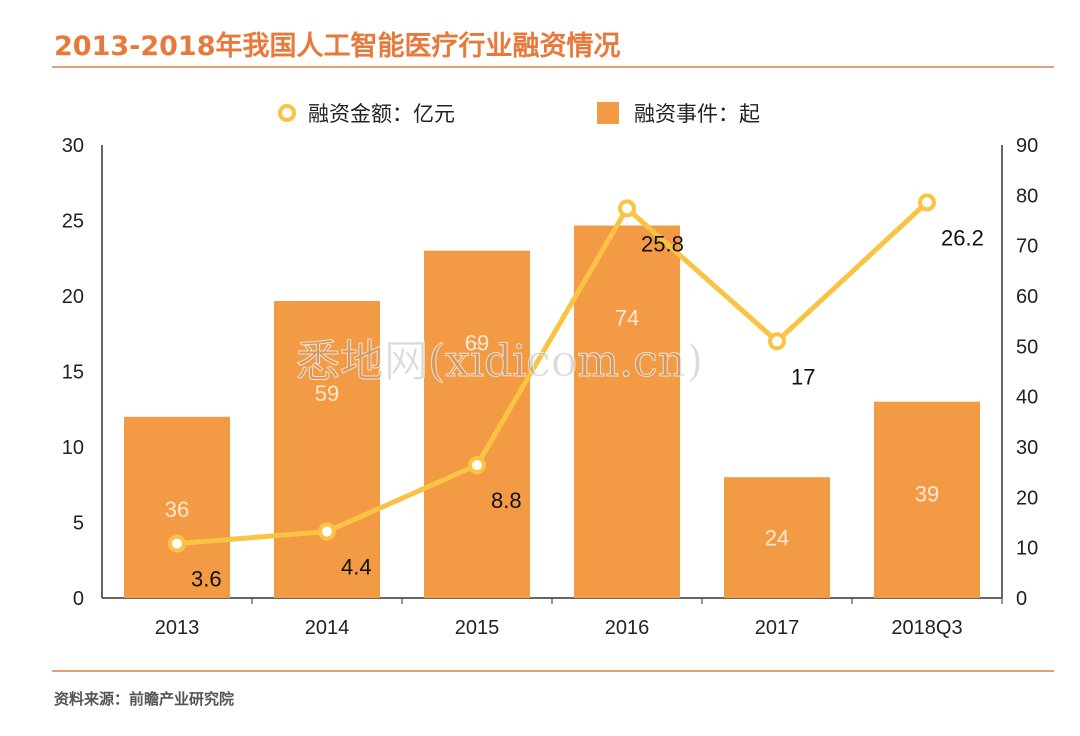 The height and width of the screenshot is (736, 1080). I want to click on line-value-label: 26.2, so click(962, 237).